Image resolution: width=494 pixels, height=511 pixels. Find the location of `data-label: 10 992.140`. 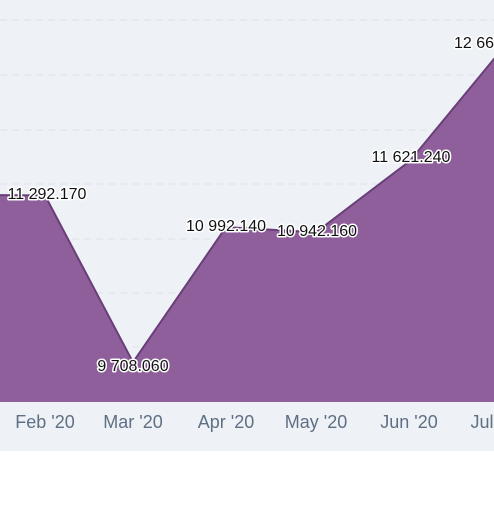

data-label: 10 992.140 is located at coordinates (226, 226).